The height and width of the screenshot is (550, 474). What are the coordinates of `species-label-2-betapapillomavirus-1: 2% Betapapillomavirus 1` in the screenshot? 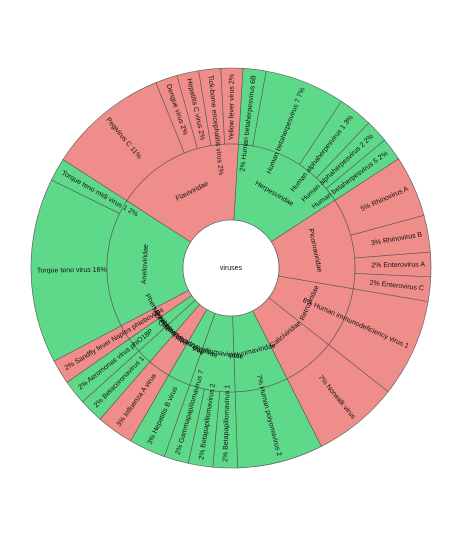 It's located at (226, 423).